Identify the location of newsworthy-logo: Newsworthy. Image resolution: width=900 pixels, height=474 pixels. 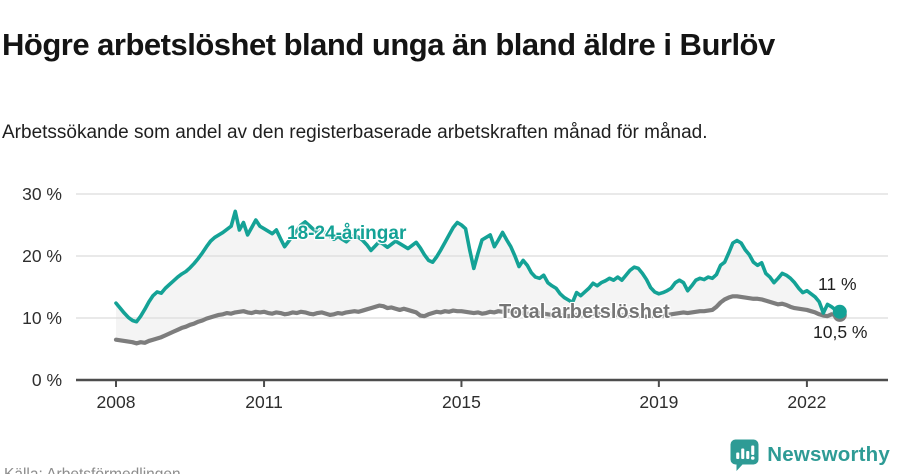
(809, 454).